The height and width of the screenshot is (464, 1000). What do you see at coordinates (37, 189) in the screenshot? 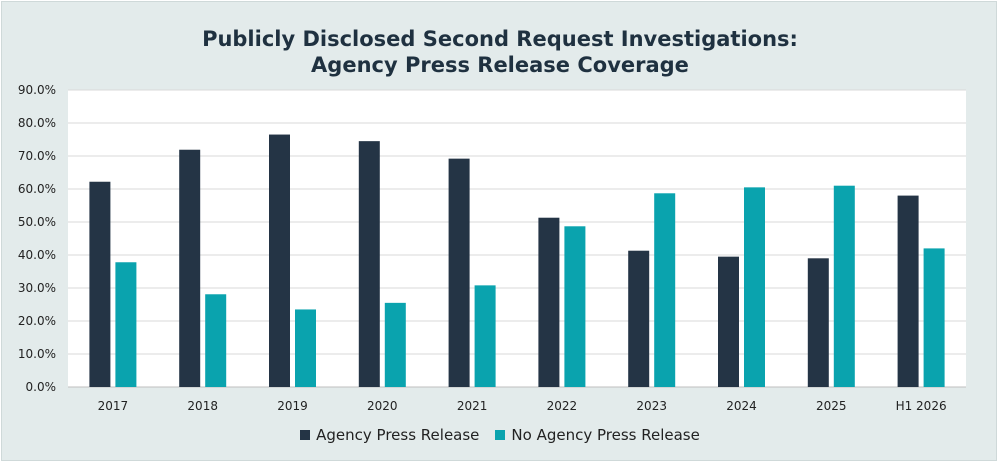
I see `y-tick-label: 60.0%` at bounding box center [37, 189].